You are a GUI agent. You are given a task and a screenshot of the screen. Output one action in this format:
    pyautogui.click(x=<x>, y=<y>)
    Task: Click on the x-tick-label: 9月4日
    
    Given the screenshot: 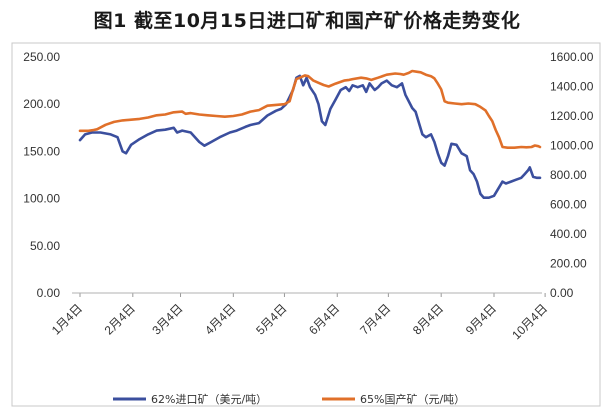 What is the action you would take?
    pyautogui.click(x=481, y=319)
    